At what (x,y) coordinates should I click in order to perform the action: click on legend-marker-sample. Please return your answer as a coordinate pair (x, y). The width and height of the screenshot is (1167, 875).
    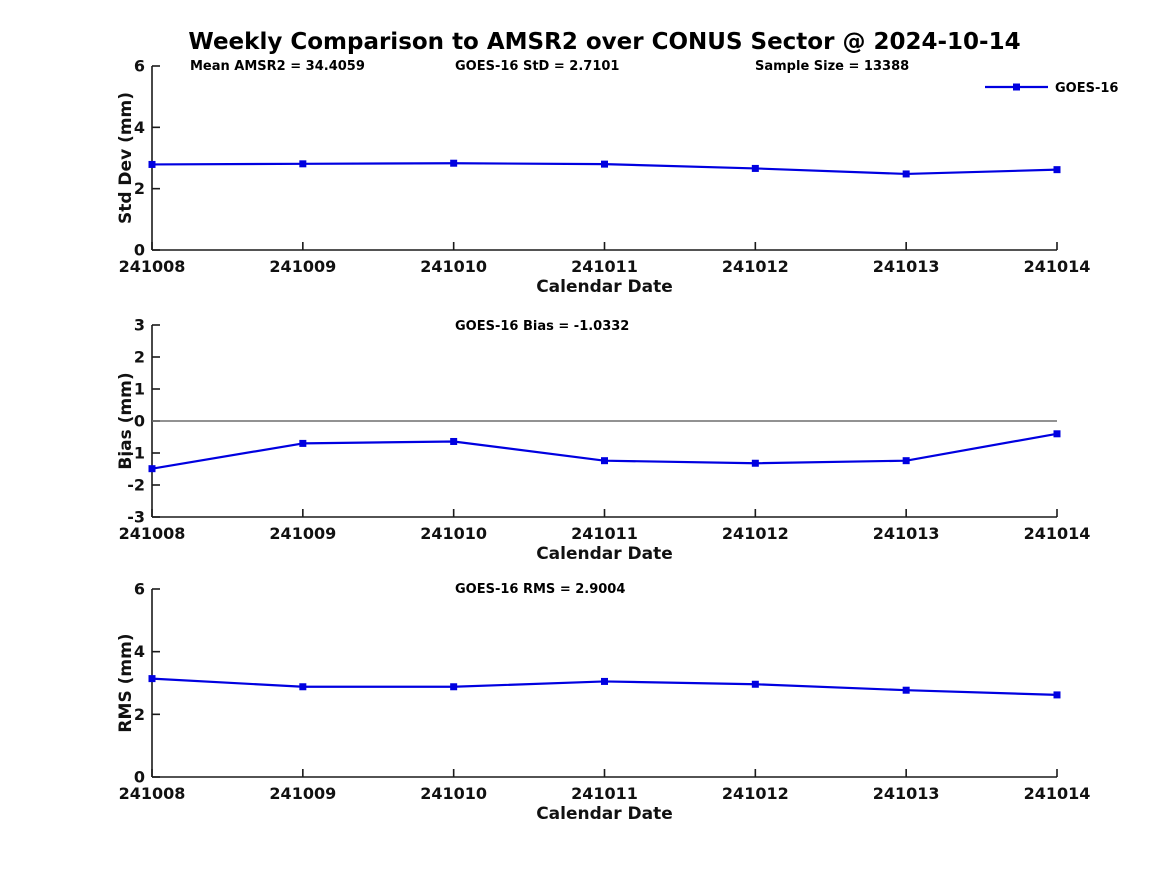
    Looking at the image, I should click on (1016, 87).